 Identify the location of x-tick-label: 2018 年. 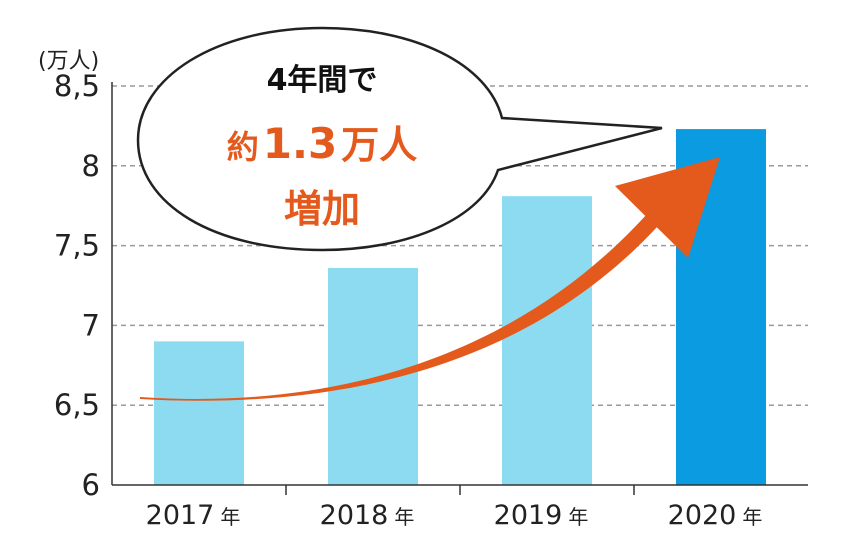
(367, 515).